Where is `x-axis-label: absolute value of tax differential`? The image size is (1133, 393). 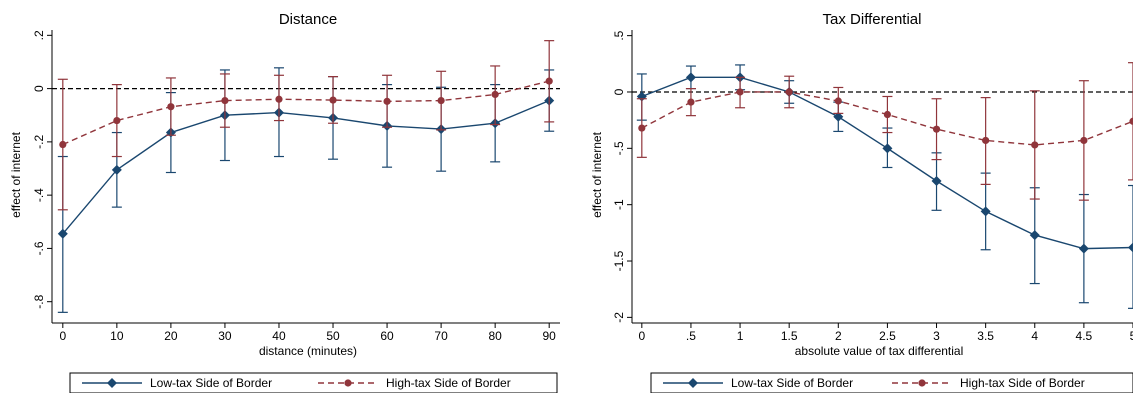 x-axis-label: absolute value of tax differential is located at coordinates (879, 351).